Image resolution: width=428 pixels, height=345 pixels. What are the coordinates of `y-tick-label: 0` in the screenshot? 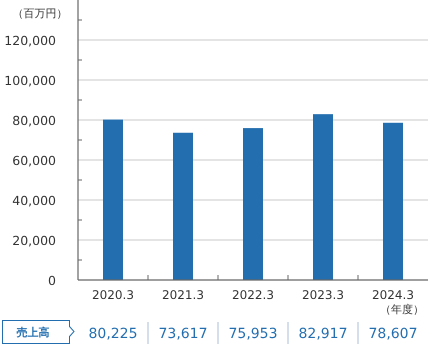 It's located at (52, 280).